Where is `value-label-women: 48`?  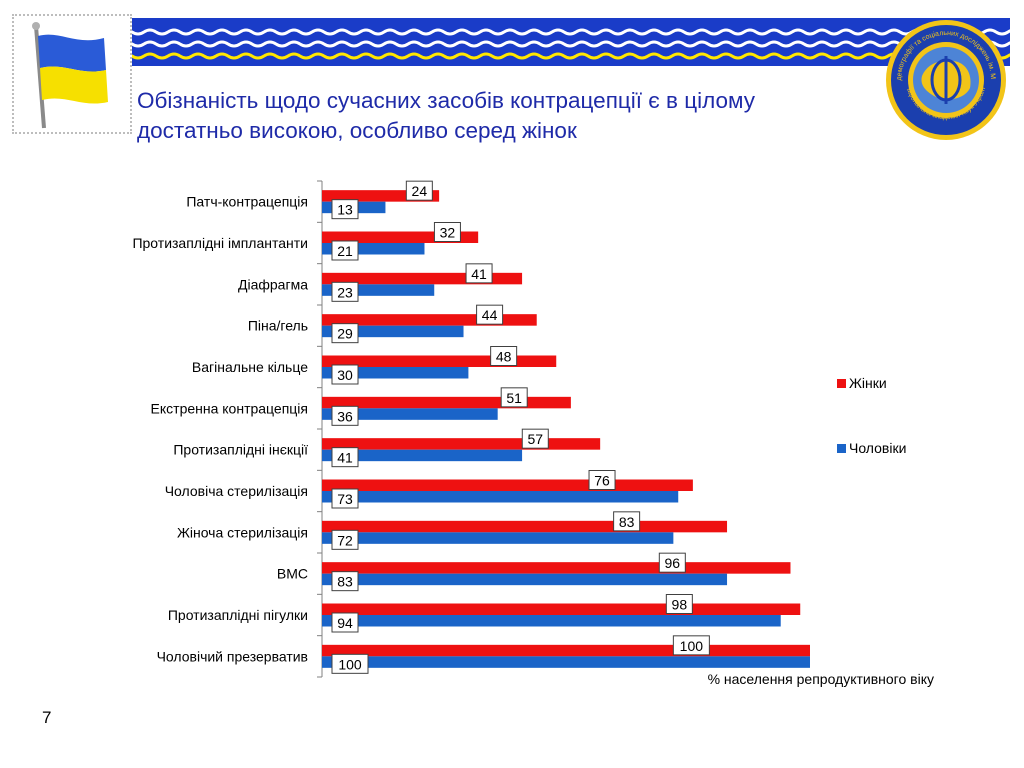
value-label-women: 48 is located at coordinates (504, 357).